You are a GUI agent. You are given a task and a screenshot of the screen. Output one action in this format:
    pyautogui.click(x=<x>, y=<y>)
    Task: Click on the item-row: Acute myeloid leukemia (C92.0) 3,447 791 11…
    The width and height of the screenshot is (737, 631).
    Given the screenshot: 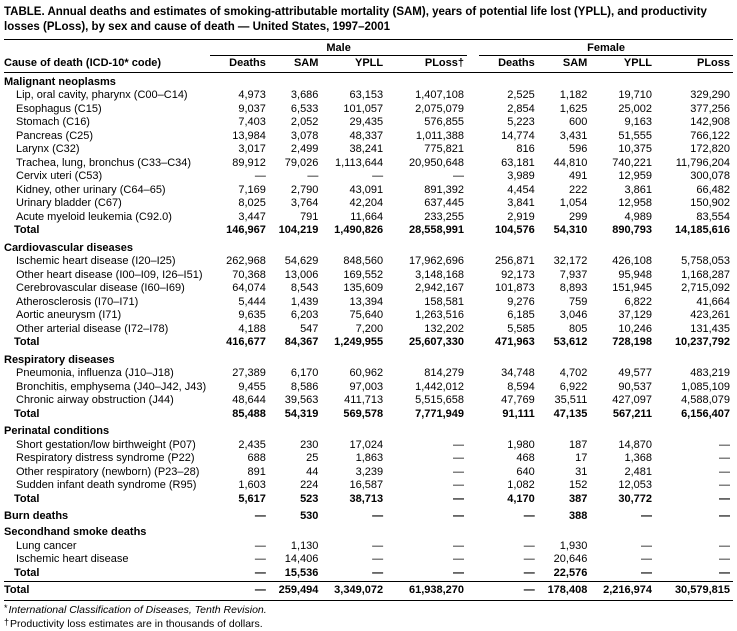 What is the action you would take?
    pyautogui.click(x=368, y=217)
    